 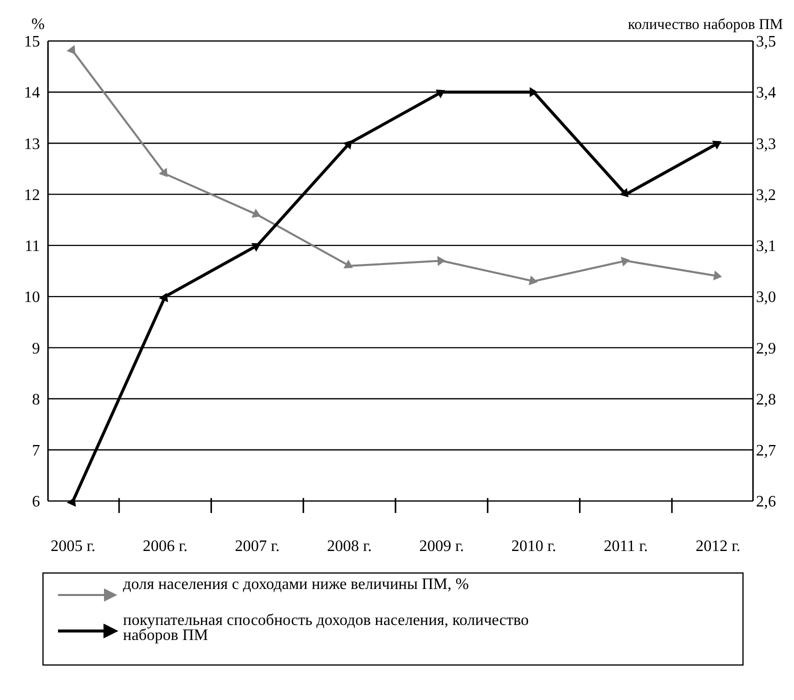 What do you see at coordinates (36, 349) in the screenshot?
I see `y-tick-label: 9` at bounding box center [36, 349].